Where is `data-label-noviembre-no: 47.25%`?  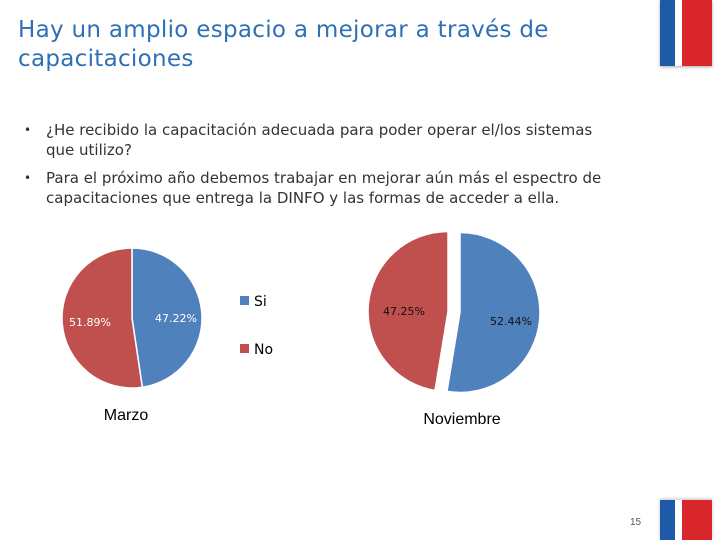
data-label-noviembre-no: 47.25% is located at coordinates (404, 311).